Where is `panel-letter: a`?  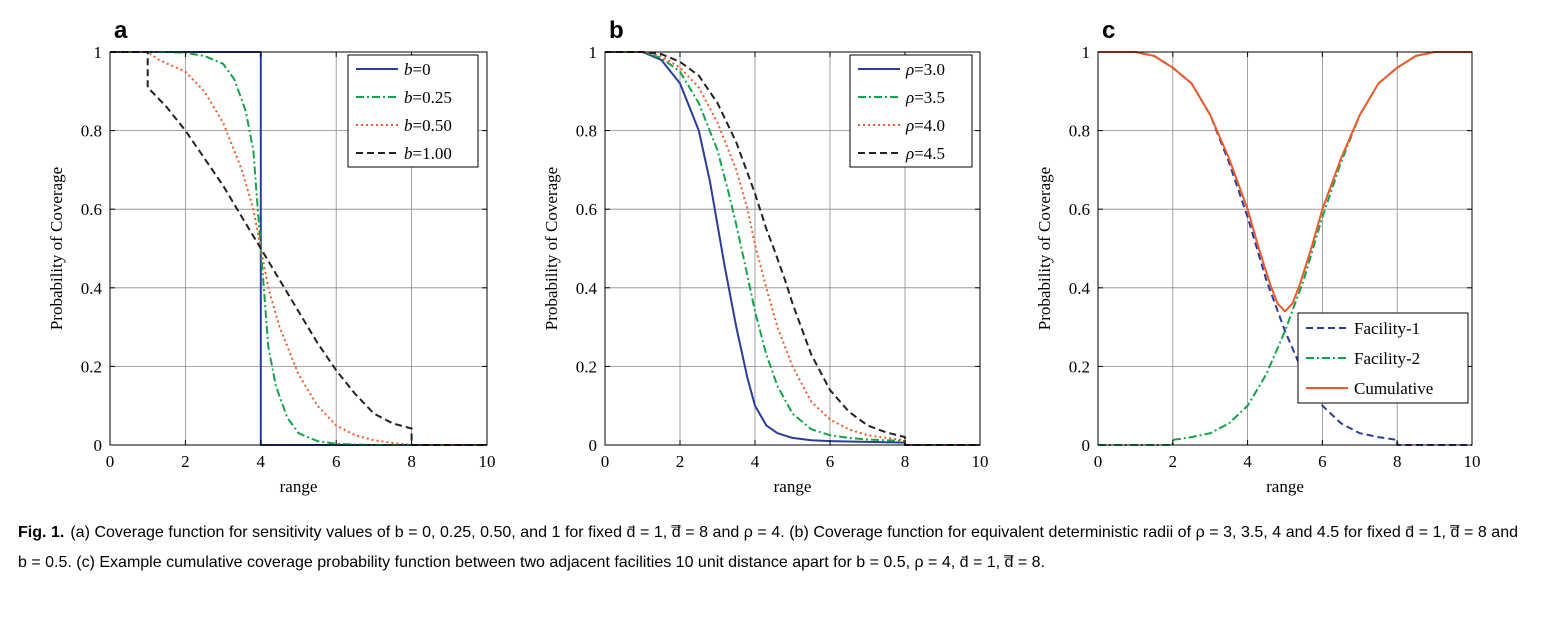
panel-letter: a is located at coordinates (121, 30).